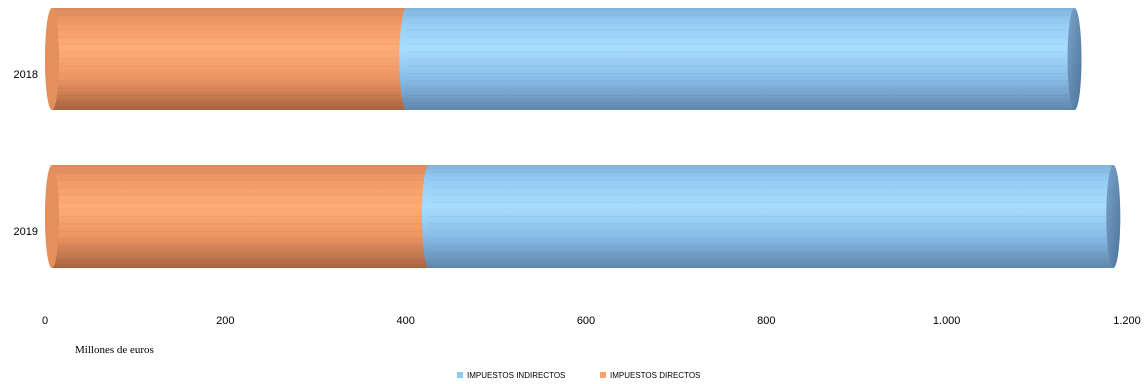  I want to click on legend-item: IMPUESTOS INDIRECTOS, so click(511, 375).